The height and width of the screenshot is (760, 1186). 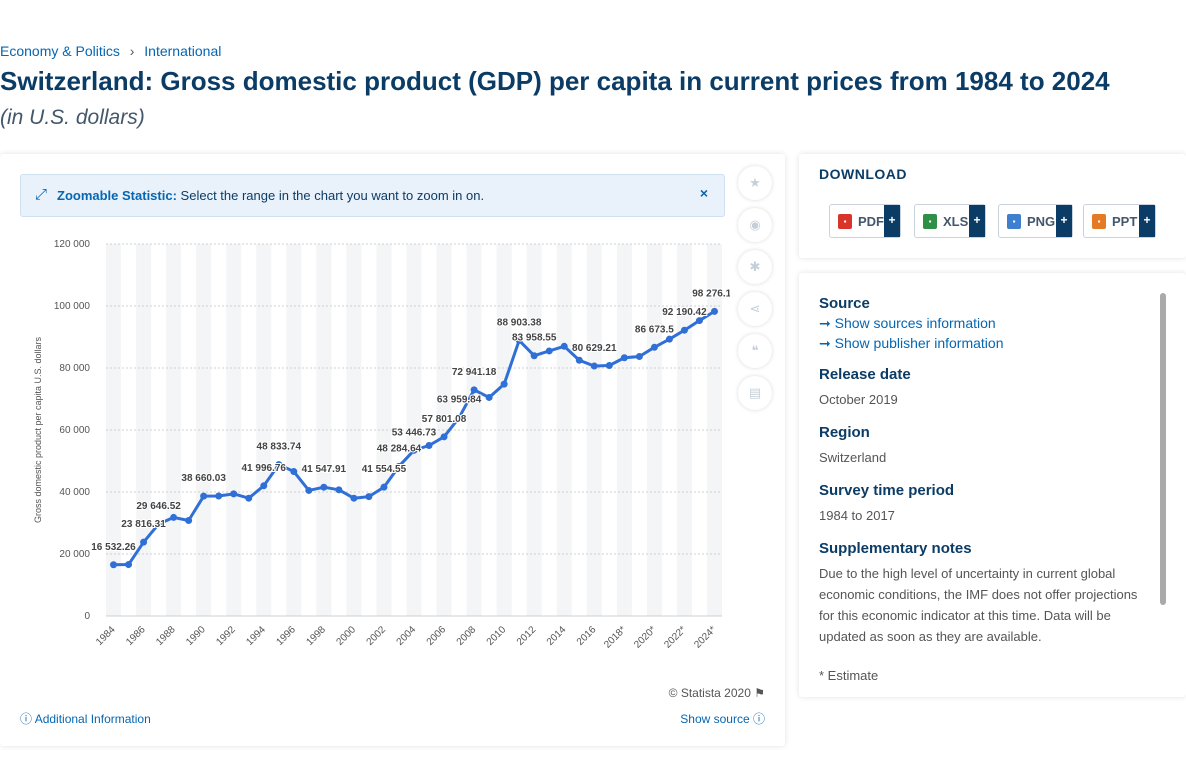 What do you see at coordinates (467, 636) in the screenshot?
I see `x-tick-label: 2008` at bounding box center [467, 636].